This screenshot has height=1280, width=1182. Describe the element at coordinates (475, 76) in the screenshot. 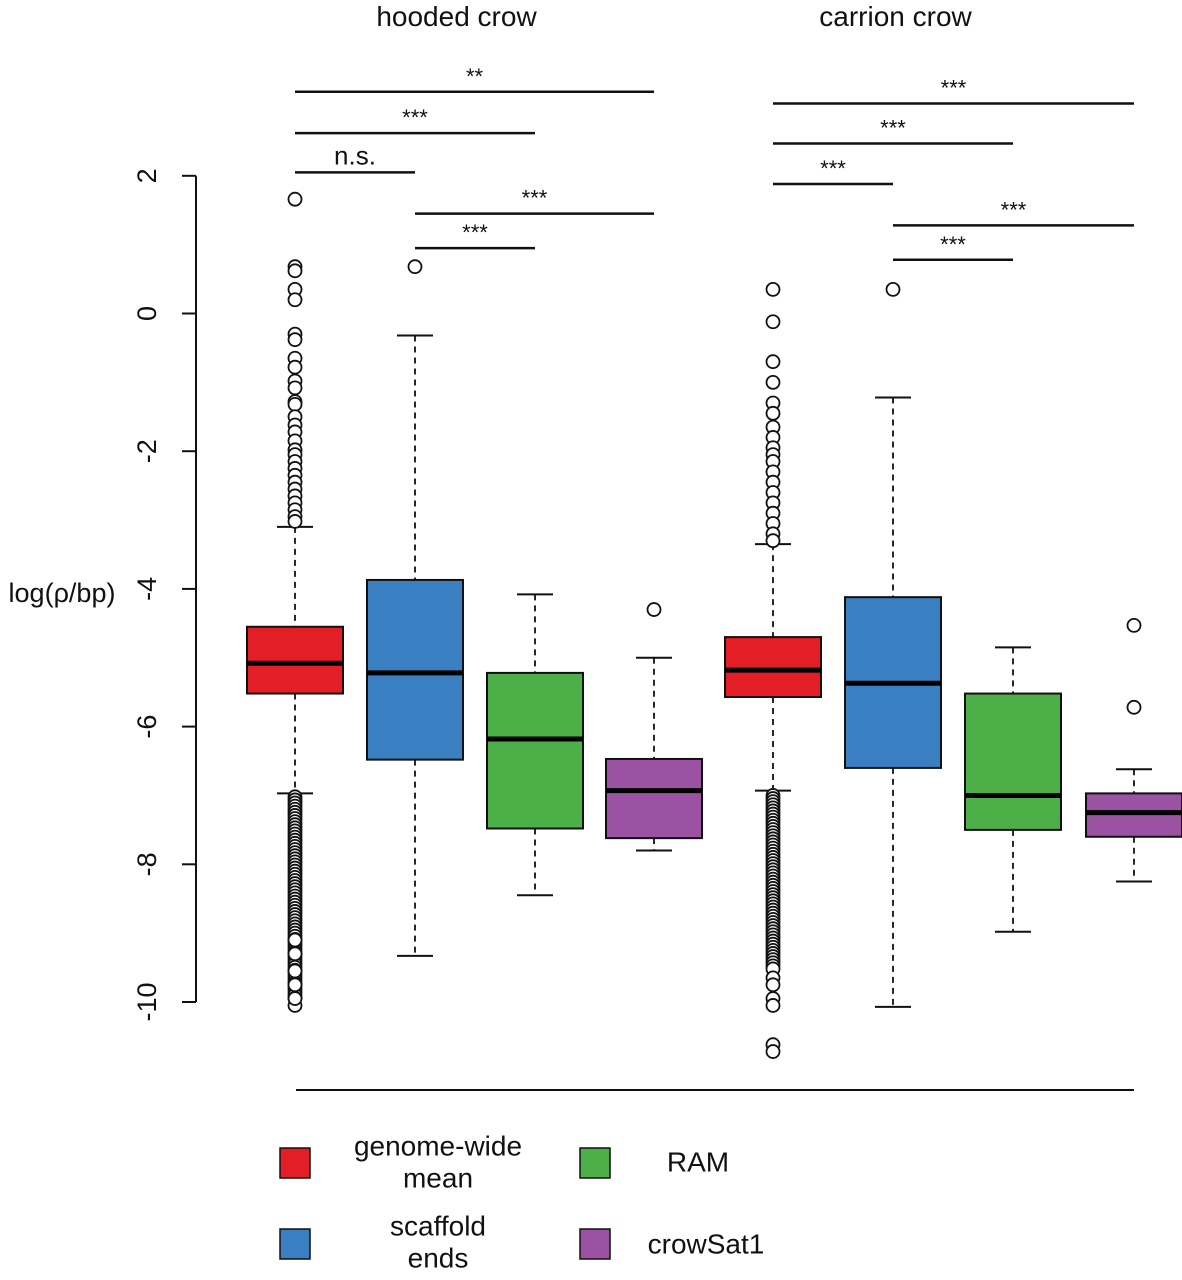

I see `significance-label: **` at that location.